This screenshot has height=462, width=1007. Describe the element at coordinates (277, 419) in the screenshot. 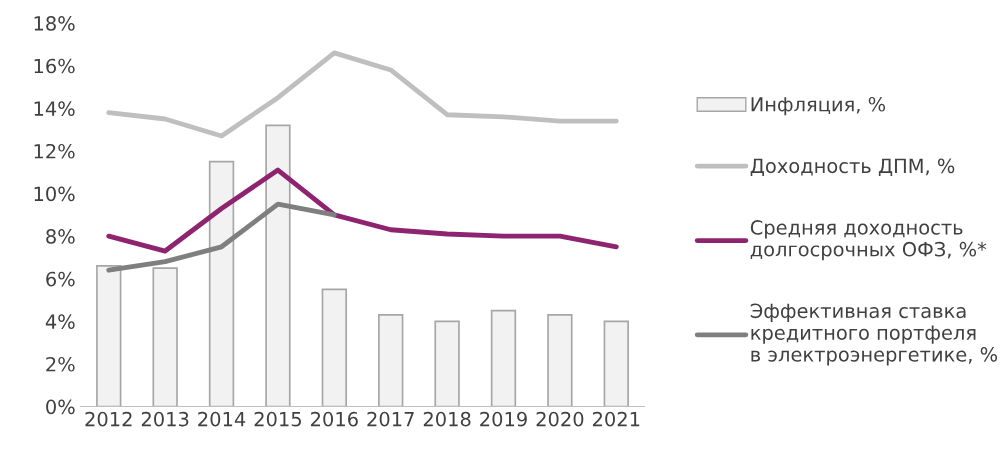

I see `x-tick-label: 2015` at that location.